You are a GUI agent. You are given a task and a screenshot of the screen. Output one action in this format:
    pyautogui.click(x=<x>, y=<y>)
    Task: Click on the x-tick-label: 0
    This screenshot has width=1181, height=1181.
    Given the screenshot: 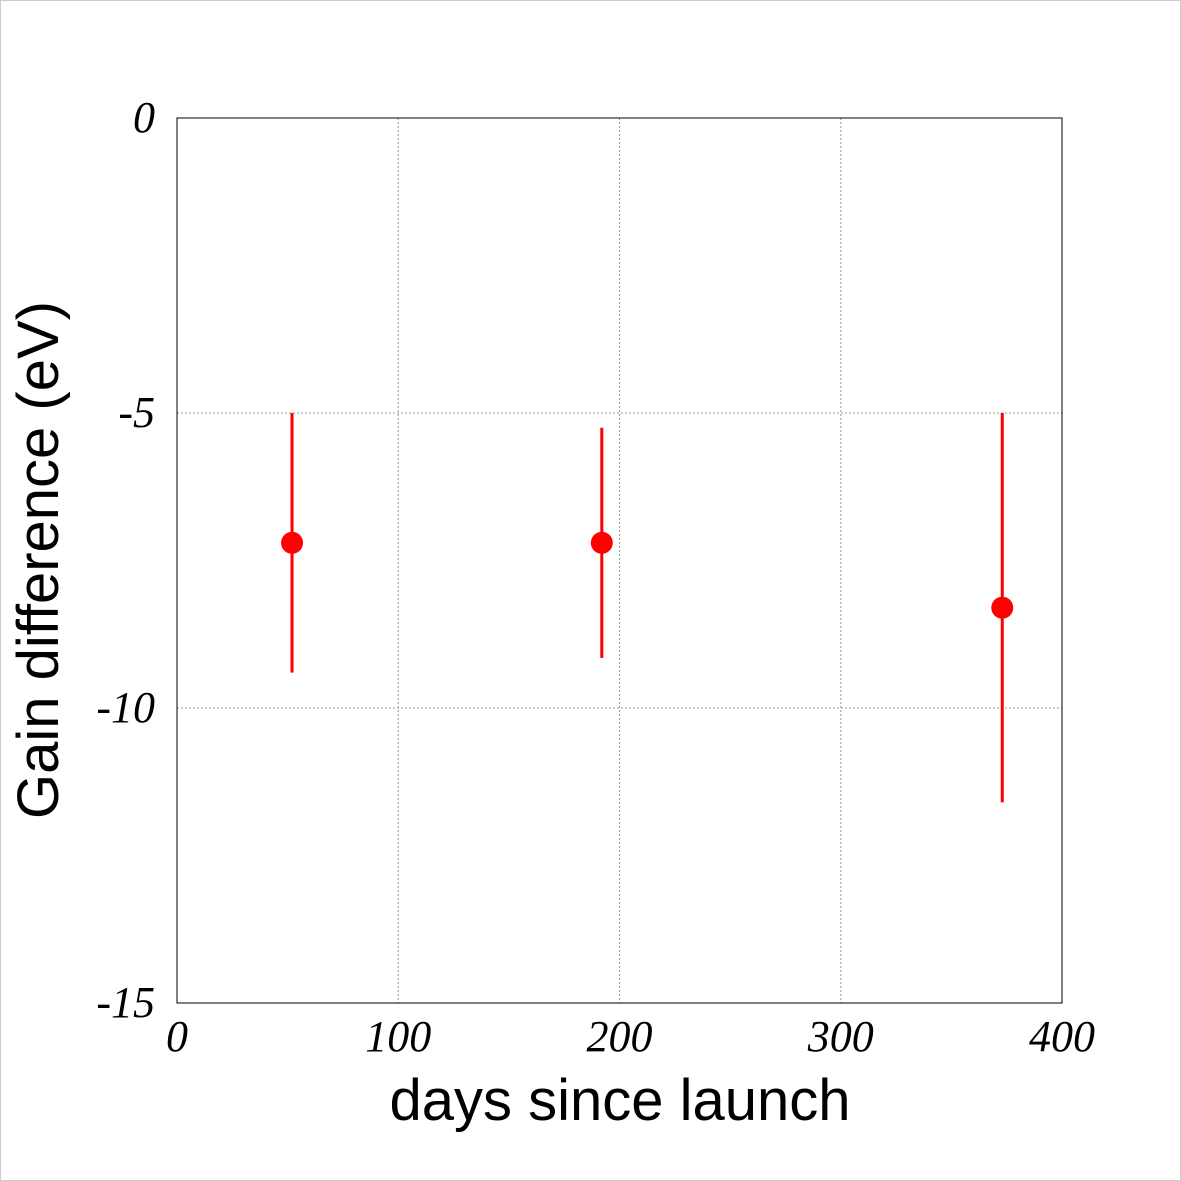 What is the action you would take?
    pyautogui.click(x=177, y=1036)
    